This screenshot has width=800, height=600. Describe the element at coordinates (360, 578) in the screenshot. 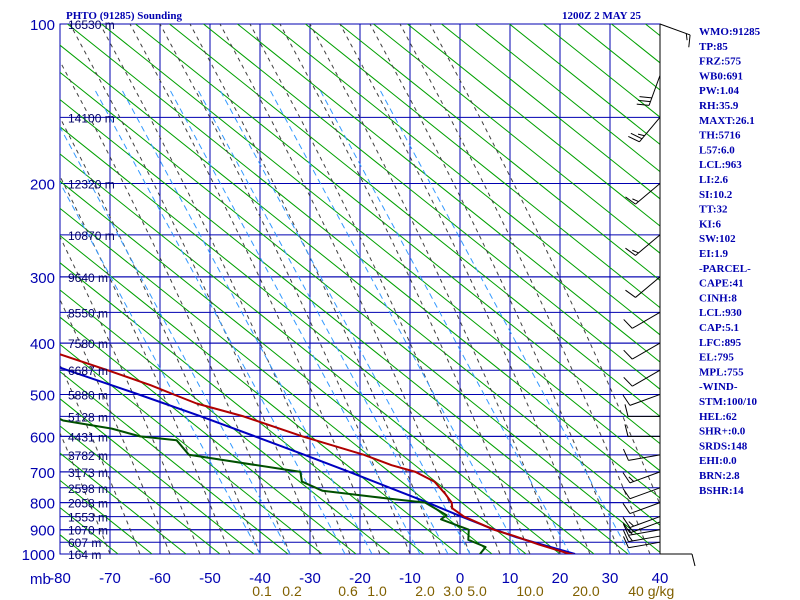

I see `temperature-tick-label: -20` at that location.